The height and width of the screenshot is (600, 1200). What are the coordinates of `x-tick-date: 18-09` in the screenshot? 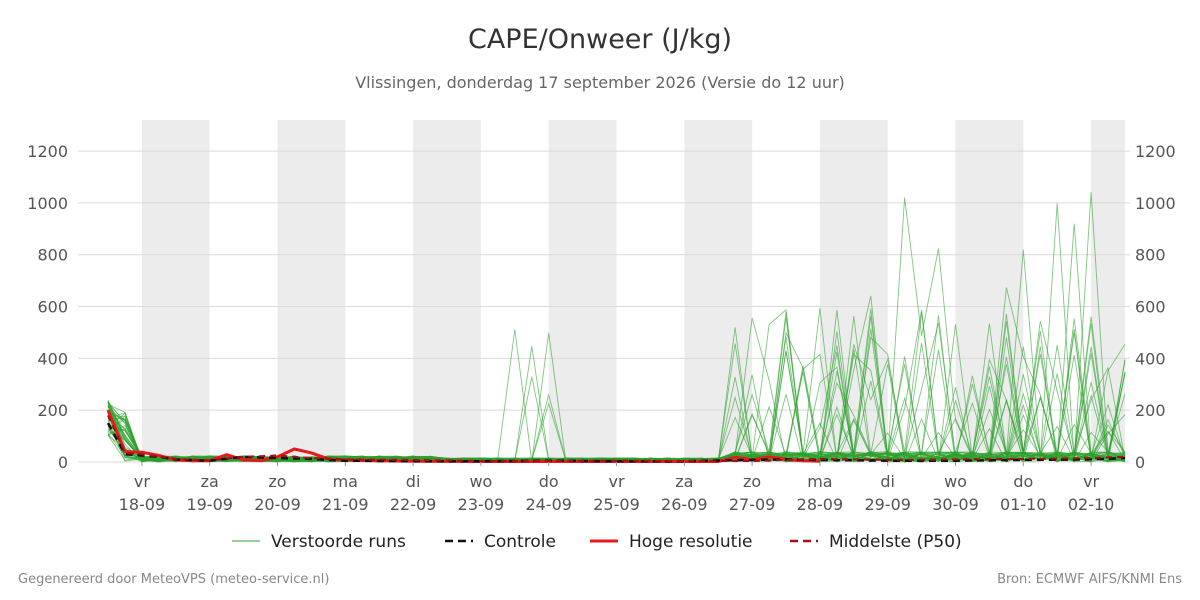 It's located at (142, 504).